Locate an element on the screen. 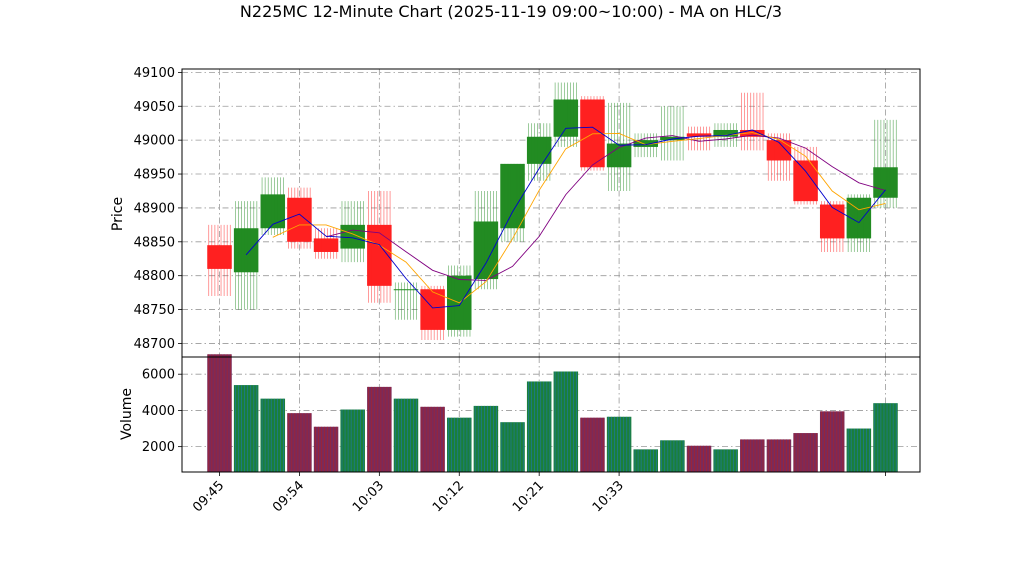  x-tick-label: 10:33 is located at coordinates (608, 496).